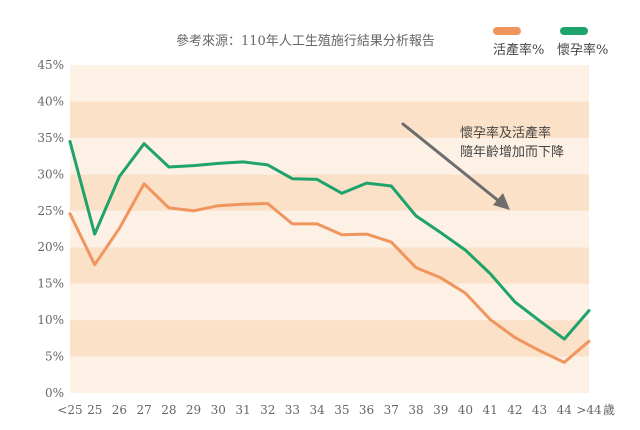  I want to click on x-axis-unit: 歲, so click(609, 410).